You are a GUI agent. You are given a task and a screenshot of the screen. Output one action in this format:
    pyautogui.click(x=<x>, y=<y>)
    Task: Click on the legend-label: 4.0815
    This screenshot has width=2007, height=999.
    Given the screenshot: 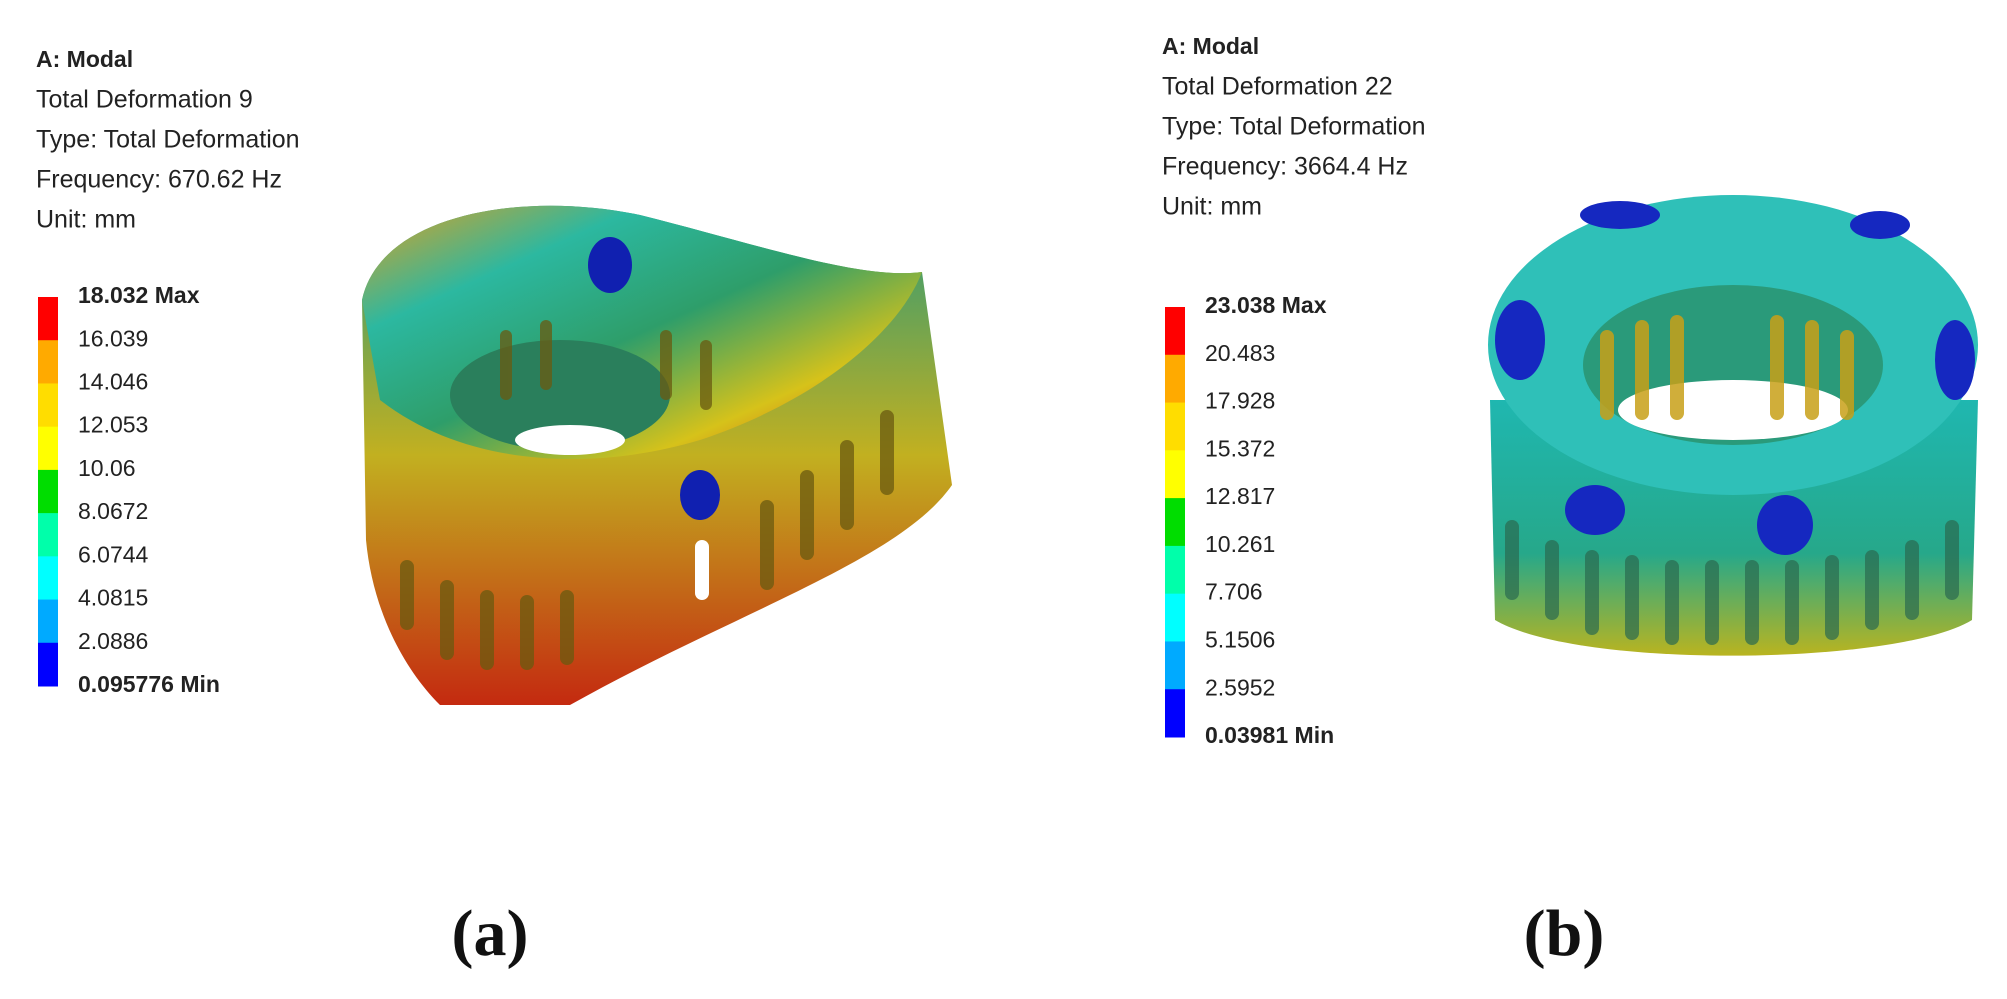 What is the action you would take?
    pyautogui.click(x=113, y=598)
    